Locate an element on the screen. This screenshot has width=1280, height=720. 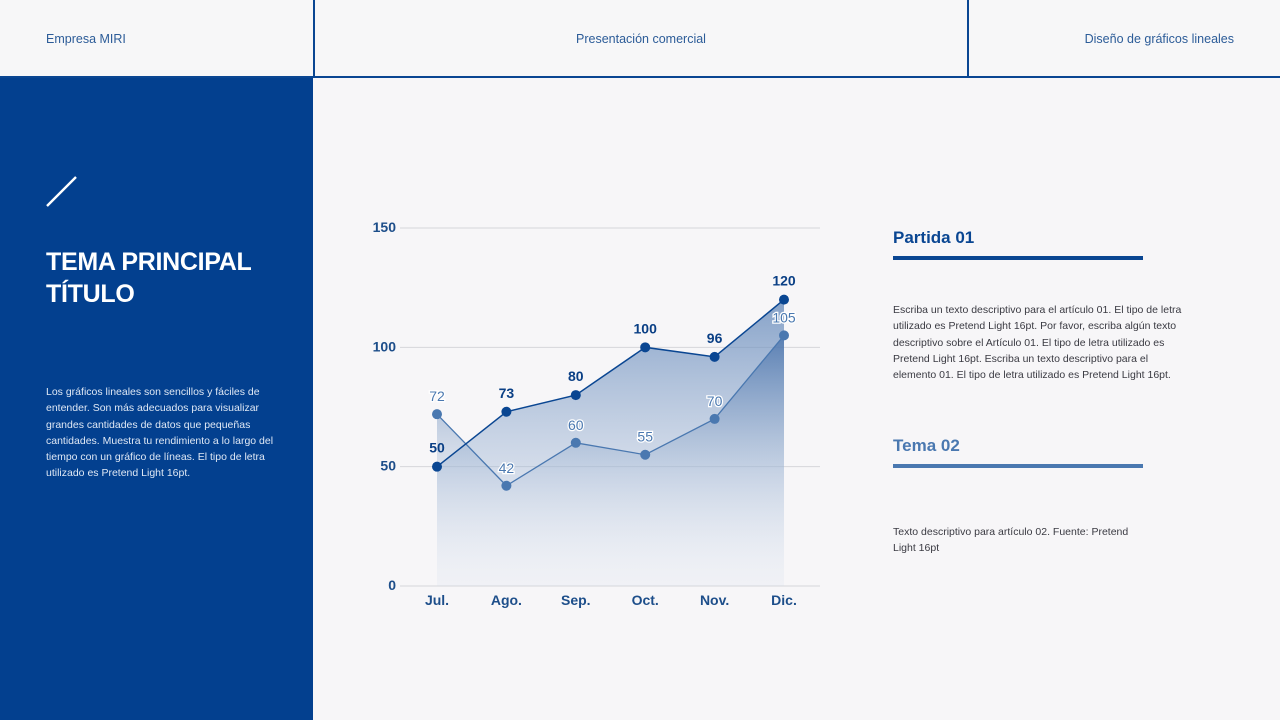
series-2-value-label: 55 is located at coordinates (645, 437).